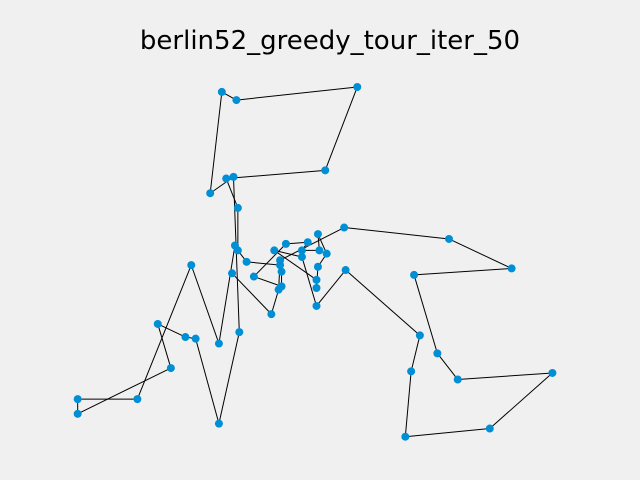 This screenshot has width=640, height=480. Describe the element at coordinates (330, 41) in the screenshot. I see `chart-title: berlin52_greedy_tour_iter_50` at that location.